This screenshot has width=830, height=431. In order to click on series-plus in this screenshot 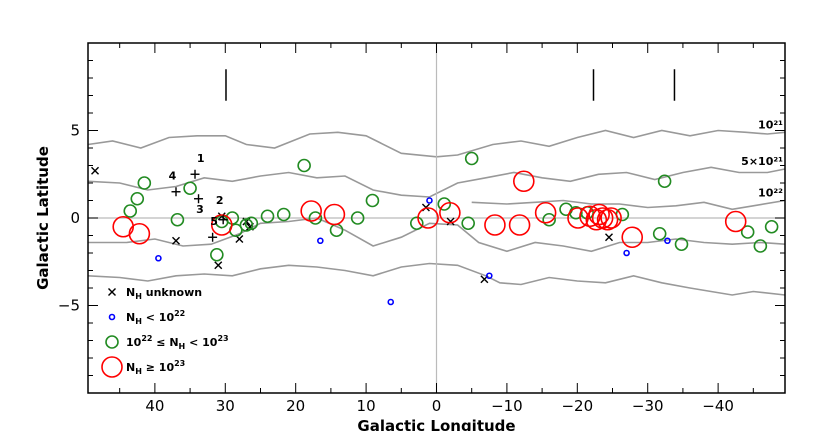, I will do `click(199, 205)`.